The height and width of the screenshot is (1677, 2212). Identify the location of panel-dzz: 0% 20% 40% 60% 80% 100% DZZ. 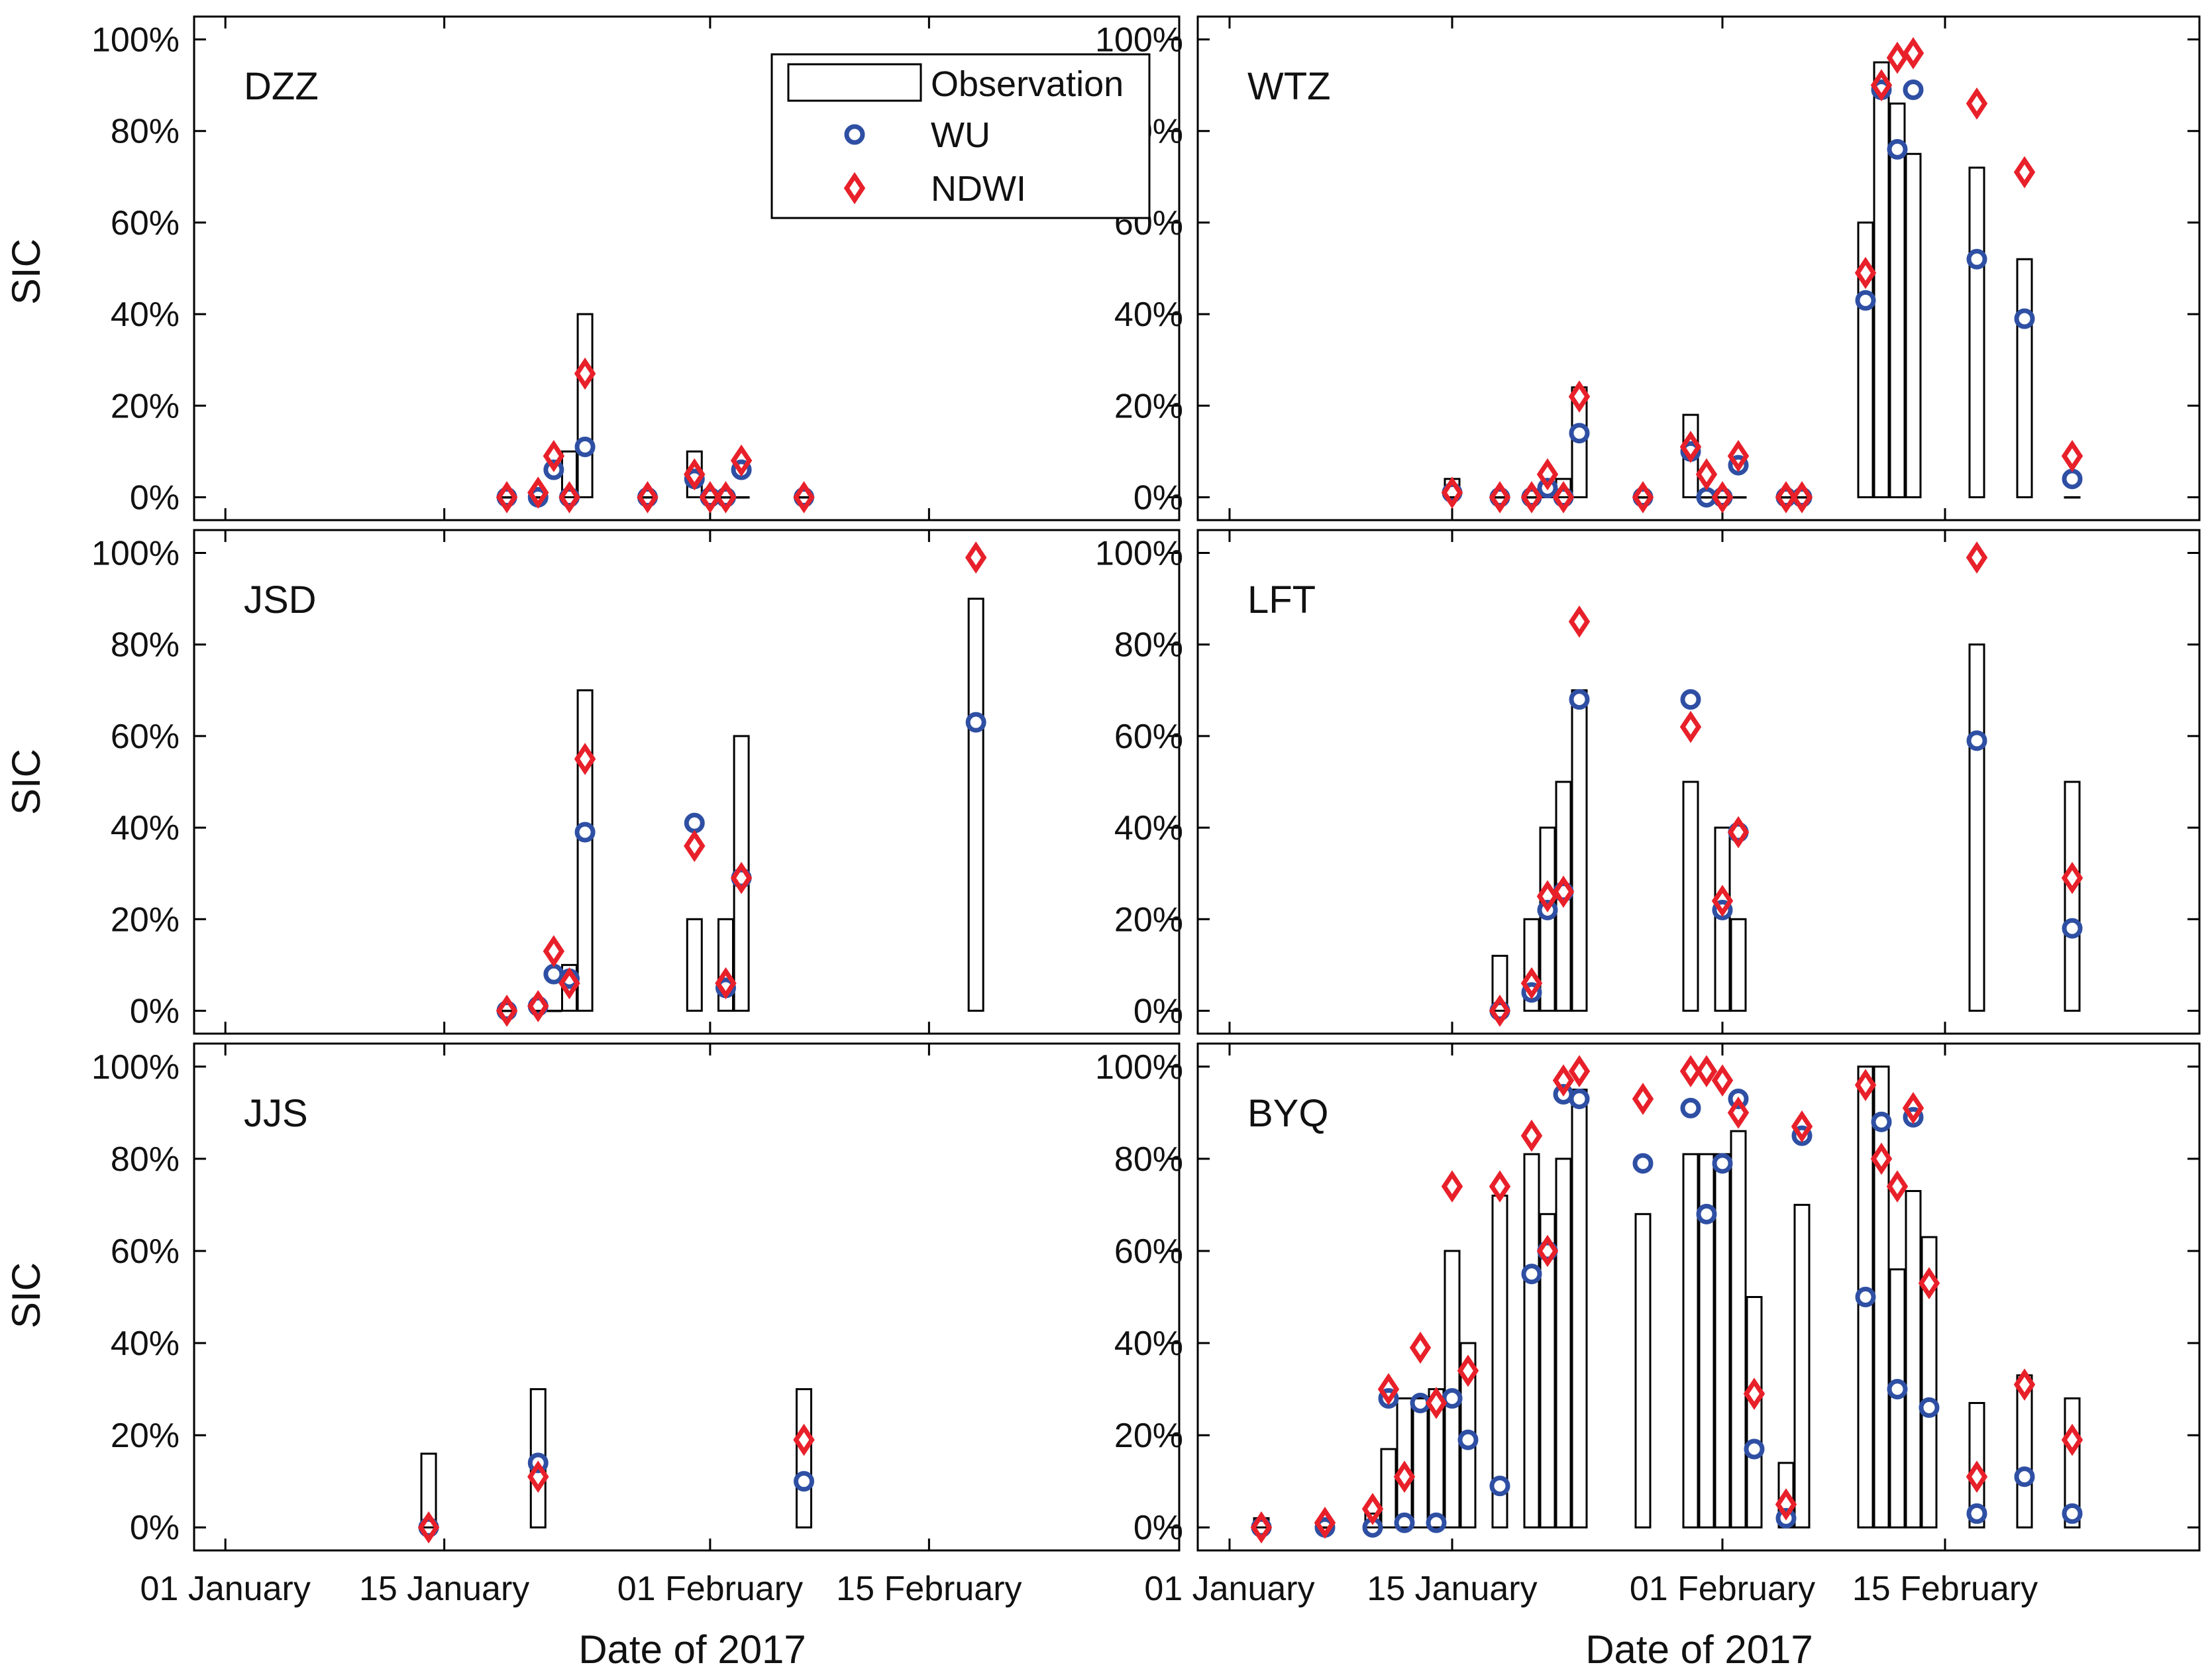
(636, 268).